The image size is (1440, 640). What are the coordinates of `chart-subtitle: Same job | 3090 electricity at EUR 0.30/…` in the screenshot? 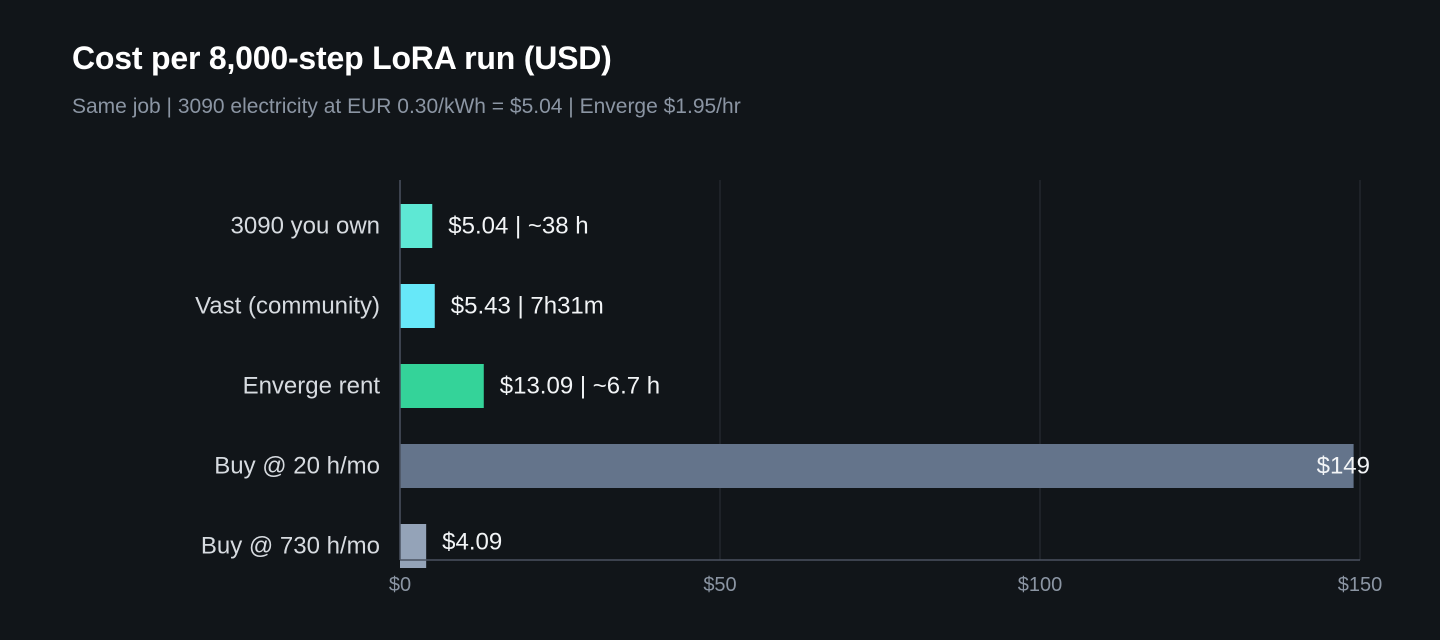 It's located at (406, 106).